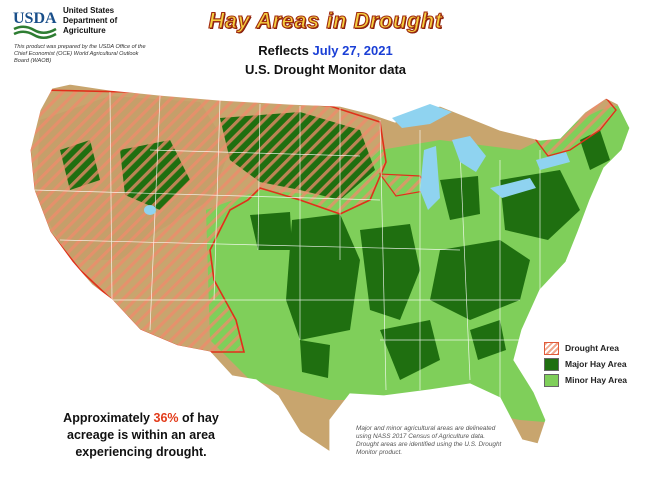 The height and width of the screenshot is (491, 651). Describe the element at coordinates (551, 364) in the screenshot. I see `major-hay-swatch` at that location.